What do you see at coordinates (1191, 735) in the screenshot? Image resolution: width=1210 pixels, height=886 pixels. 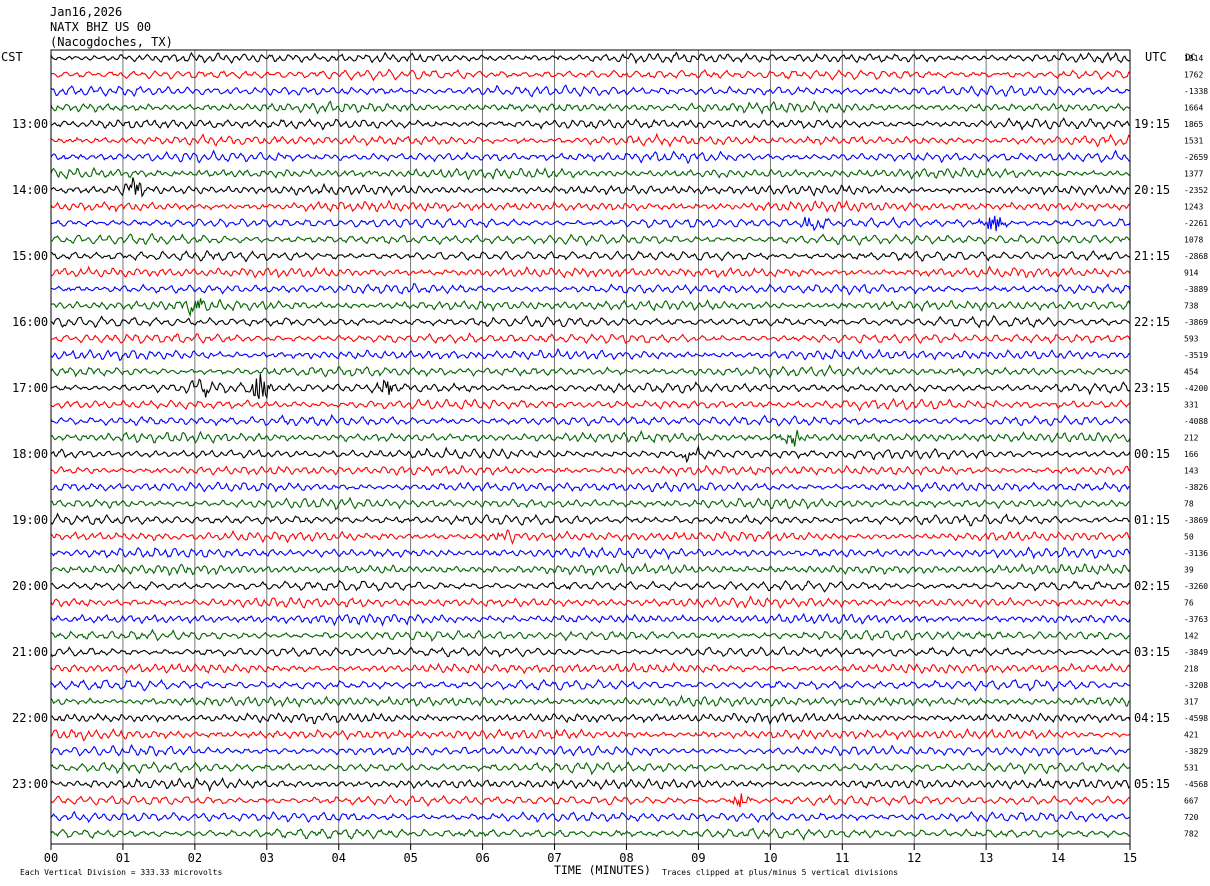 I see `dc-offset-label: 421` at bounding box center [1191, 735].